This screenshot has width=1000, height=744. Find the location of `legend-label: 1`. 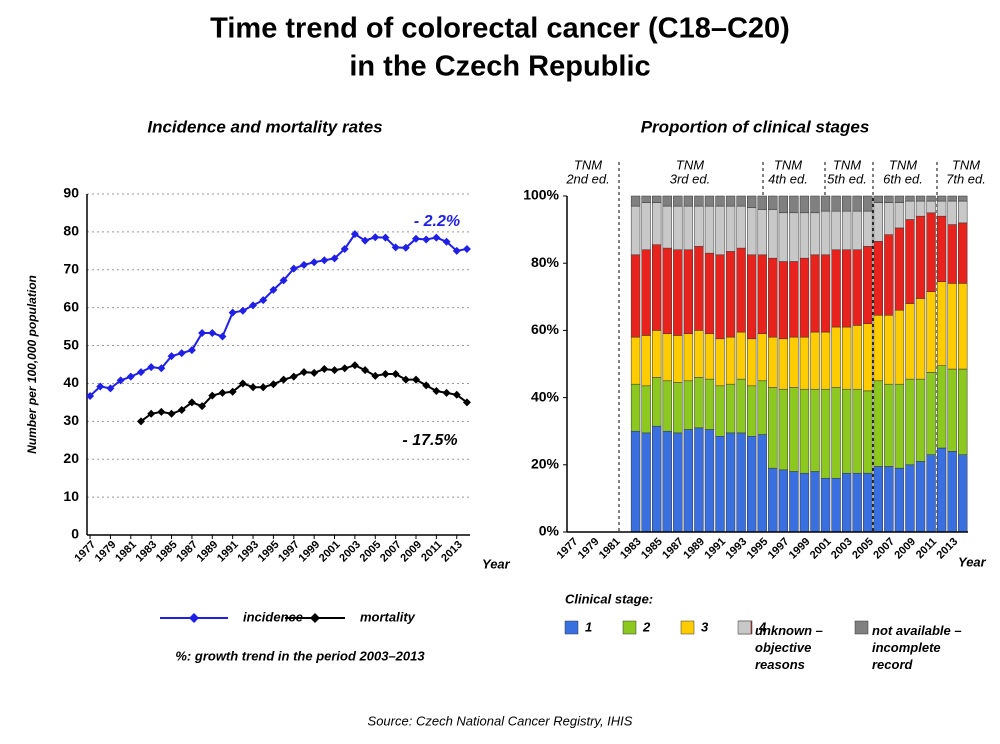

legend-label: 1 is located at coordinates (588, 626).